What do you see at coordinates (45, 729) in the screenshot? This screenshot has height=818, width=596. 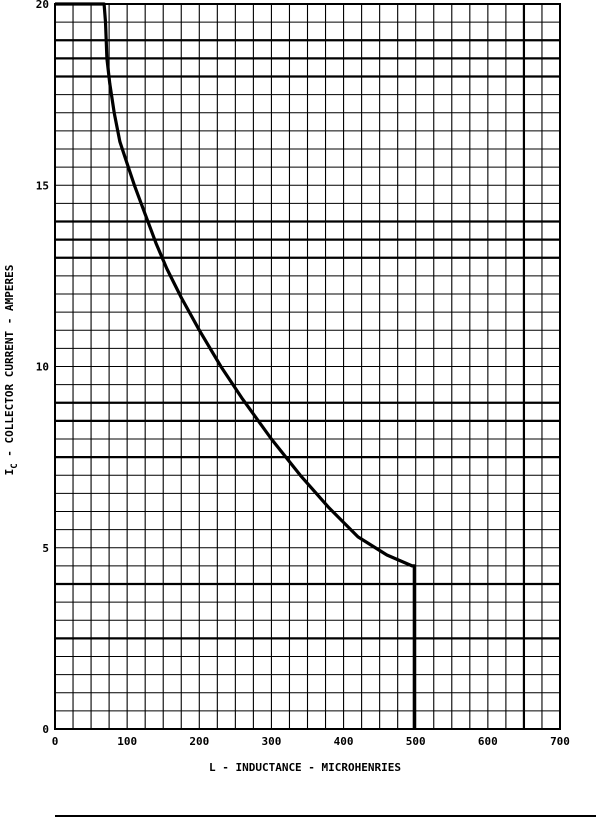 I see `y-tick-label: 0` at bounding box center [45, 729].